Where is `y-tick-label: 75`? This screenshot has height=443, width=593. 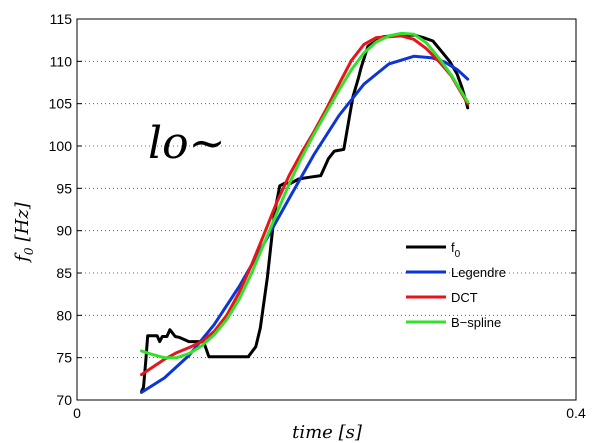 y-tick-label: 75 is located at coordinates (64, 358).